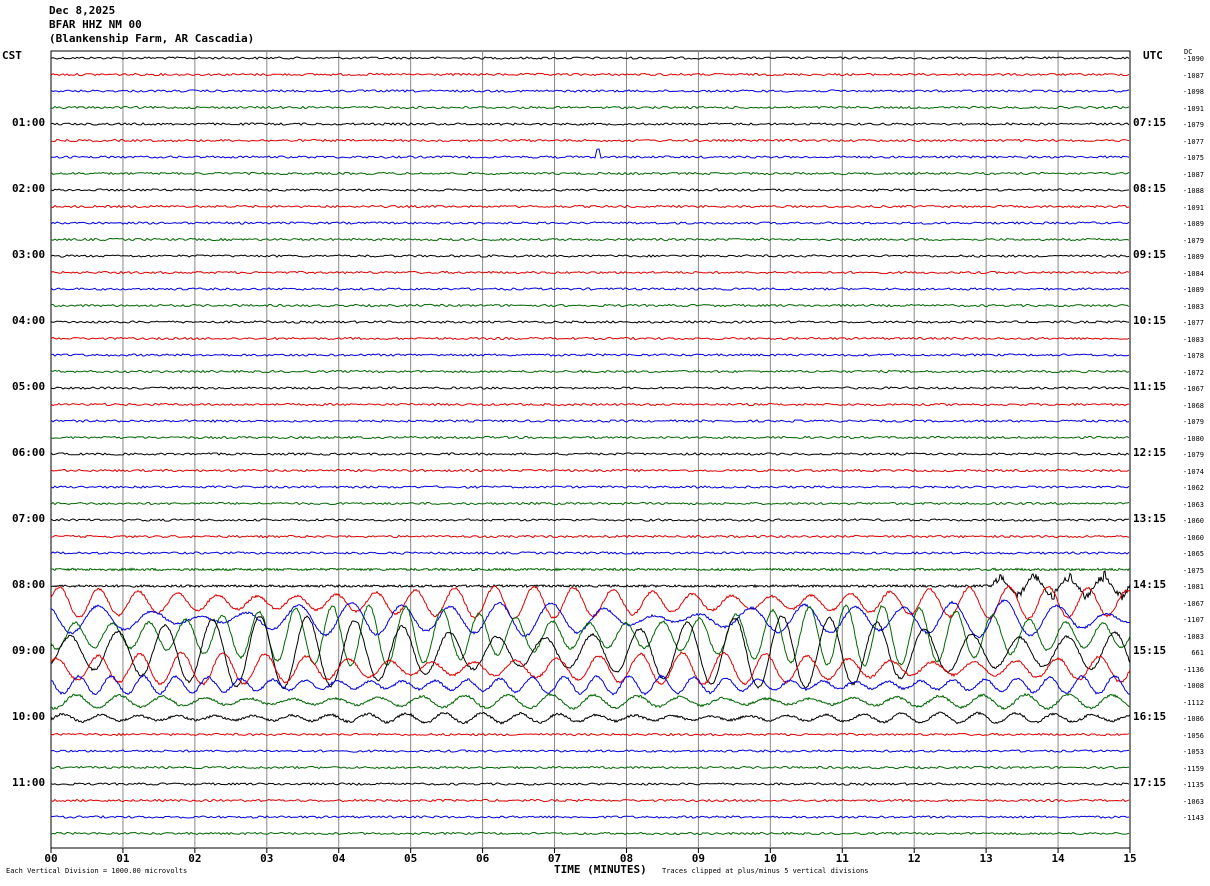 The image size is (1210, 886). Describe the element at coordinates (267, 858) in the screenshot. I see `x-tick-label: 03` at that location.